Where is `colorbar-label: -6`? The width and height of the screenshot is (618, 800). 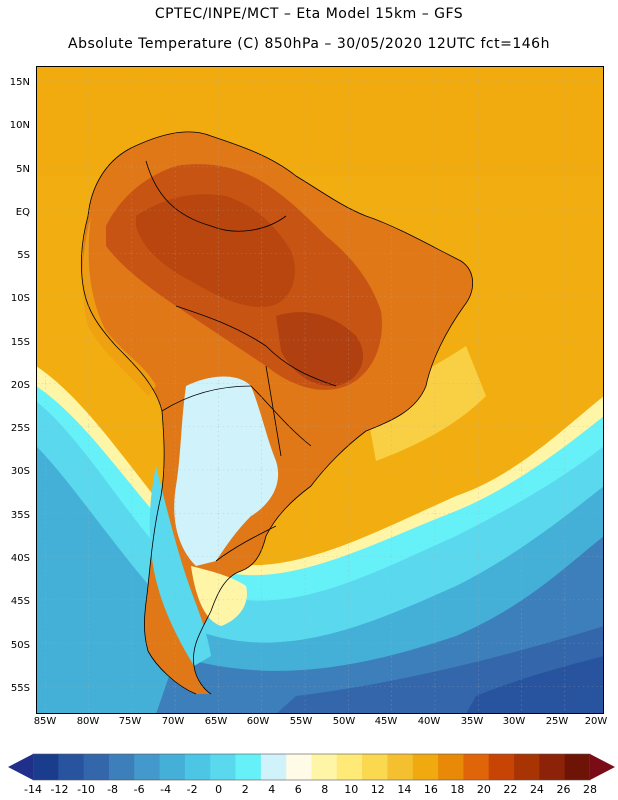
colorbar-label: -6 is located at coordinates (139, 789).